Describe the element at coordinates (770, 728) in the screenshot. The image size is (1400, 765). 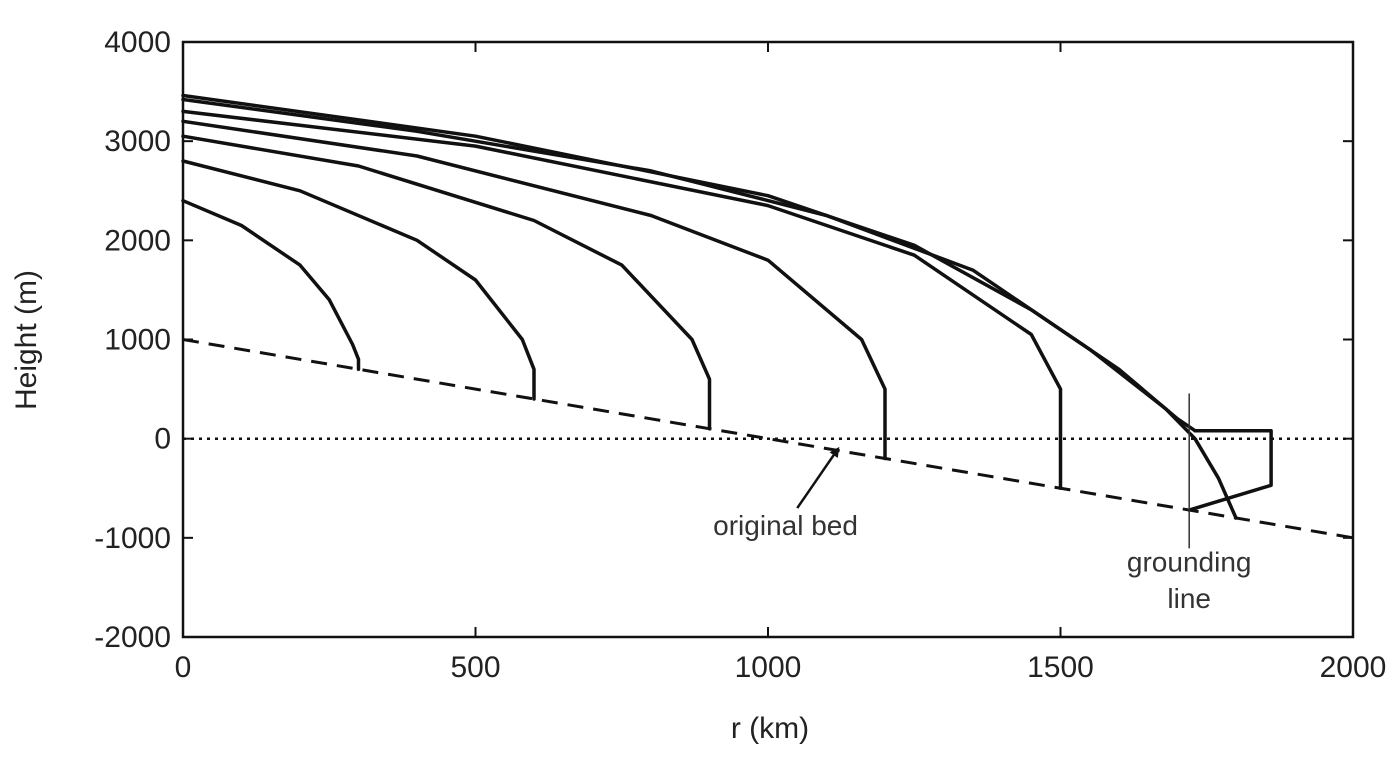
I see `x-axis-title: r (km)` at that location.